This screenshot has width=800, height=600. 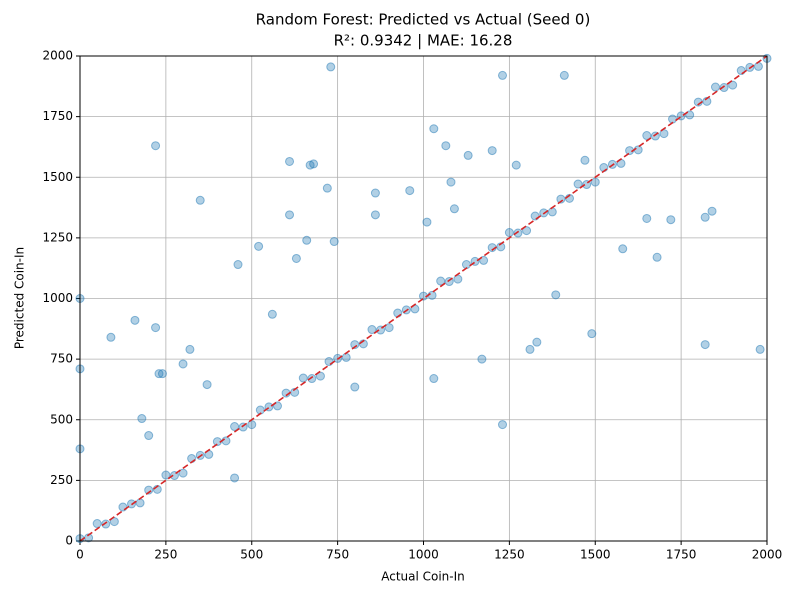 I want to click on y-tick-label: 1500, so click(x=57, y=177).